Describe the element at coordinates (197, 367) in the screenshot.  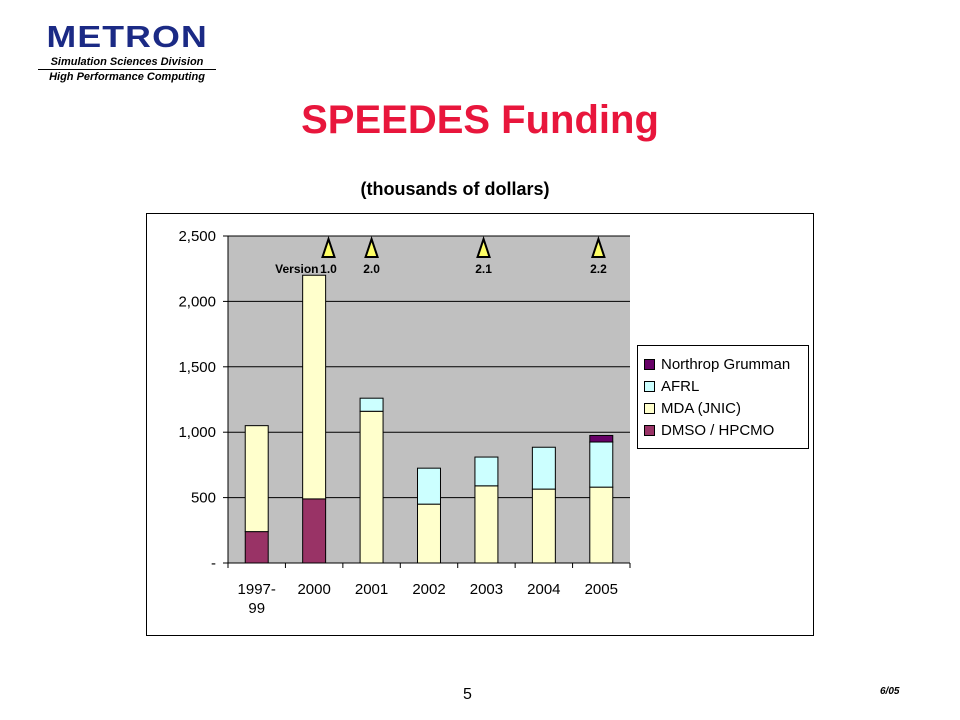
I see `y-tick-label-3: 1,500` at that location.